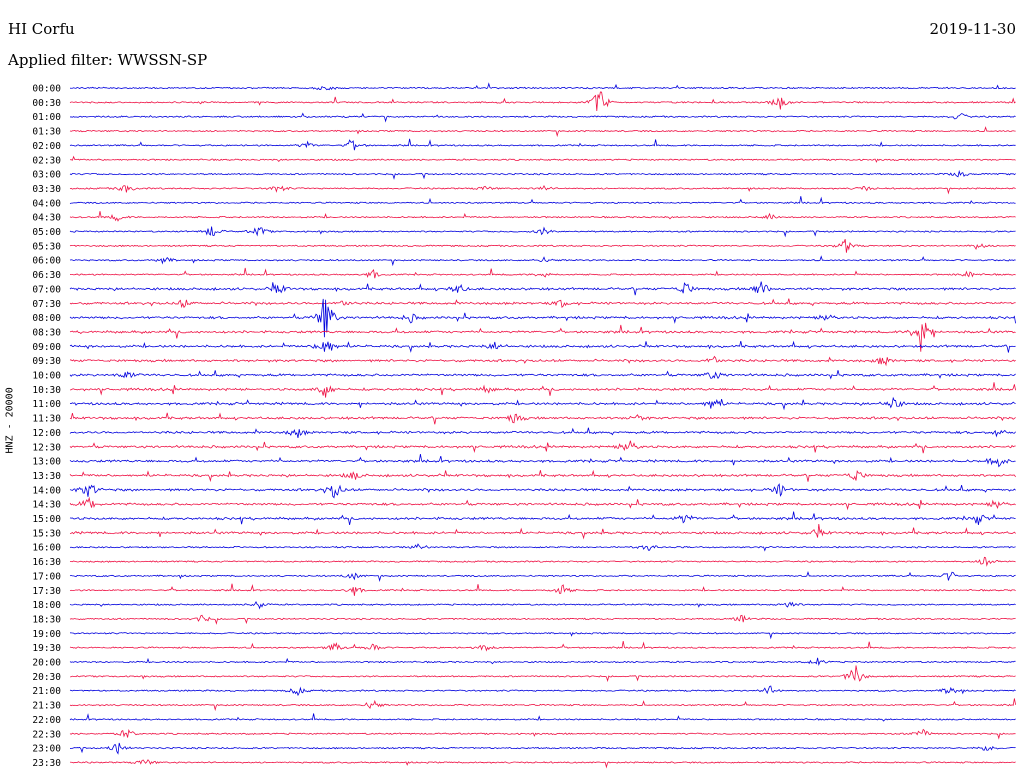 The image size is (1024, 780). What do you see at coordinates (108, 60) in the screenshot?
I see `filter-label: Applied filter: WWSSN-SP` at bounding box center [108, 60].